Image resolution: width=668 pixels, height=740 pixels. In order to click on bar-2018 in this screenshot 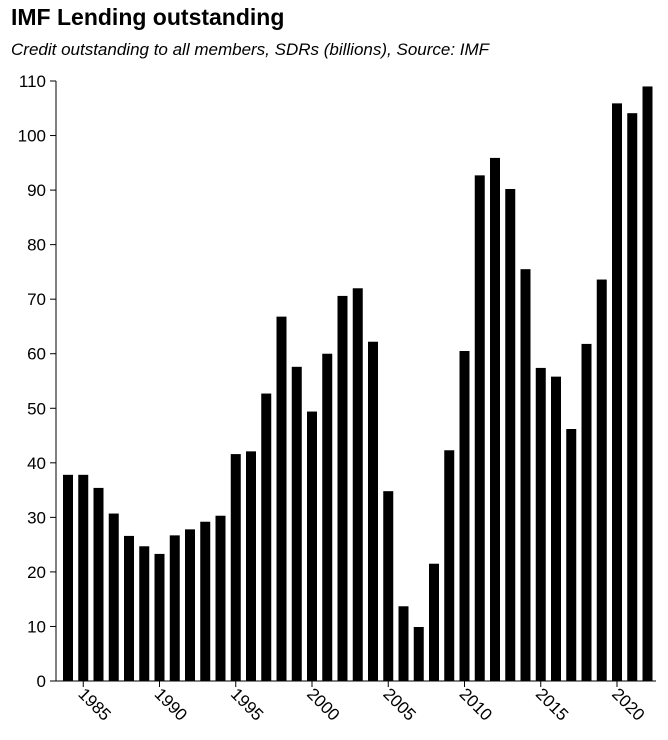, I will do `click(586, 512)`.